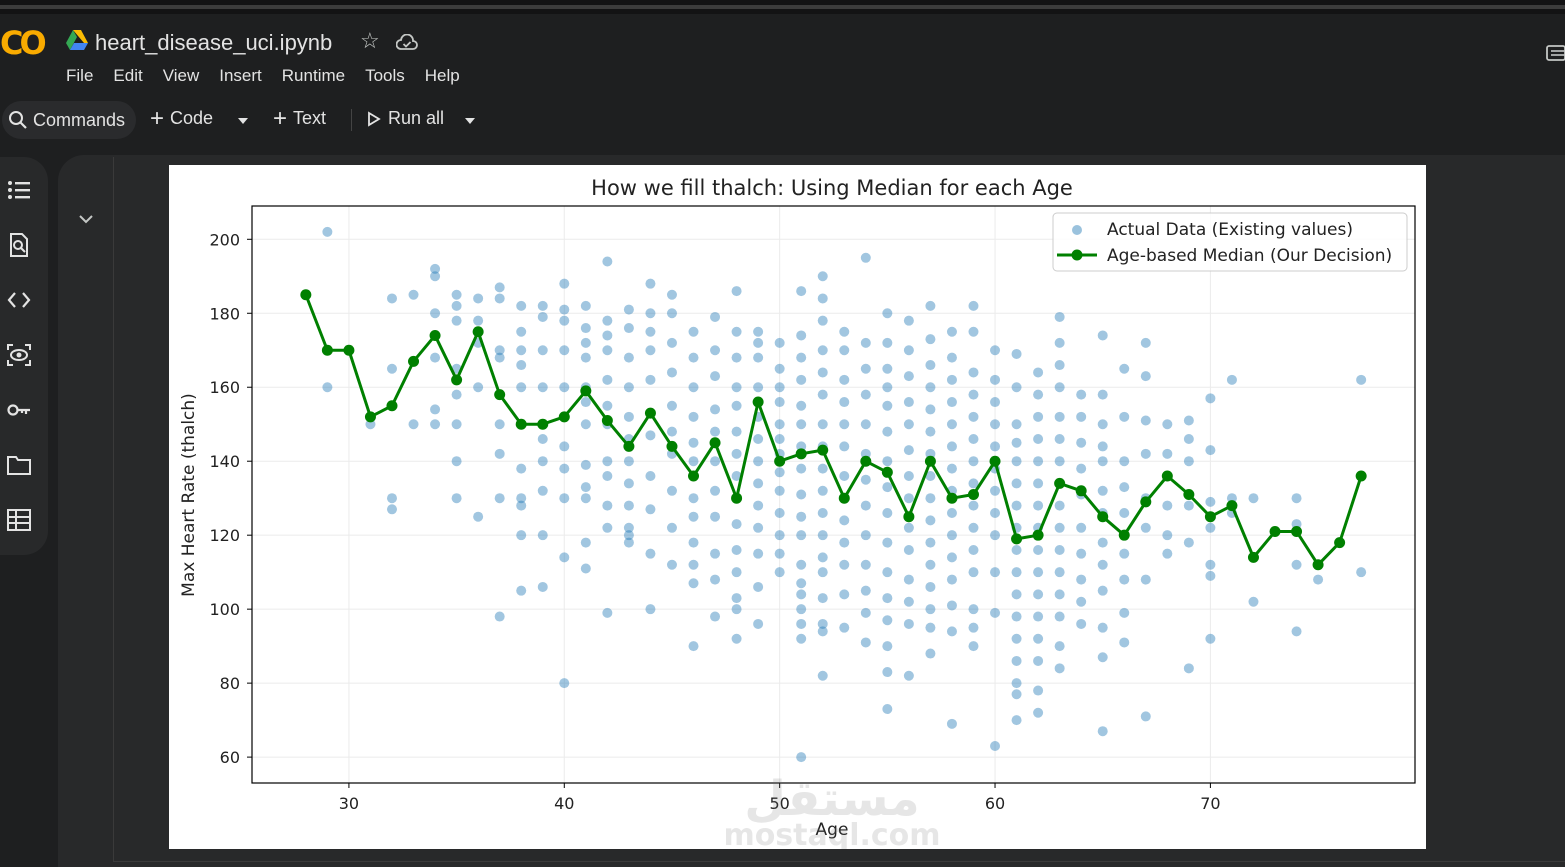 This screenshot has height=867, width=1565. What do you see at coordinates (831, 812) in the screenshot?
I see `watermark: مستقل mostaql.com` at bounding box center [831, 812].